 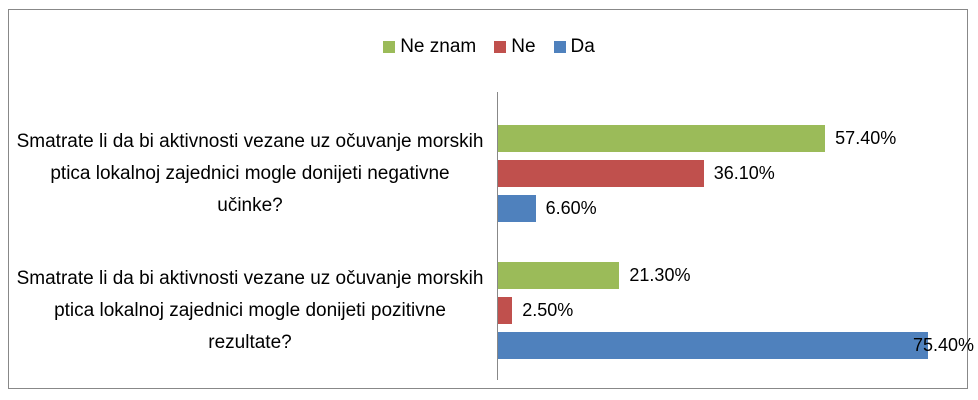 What do you see at coordinates (438, 46) in the screenshot?
I see `legend-label: Ne znam` at bounding box center [438, 46].